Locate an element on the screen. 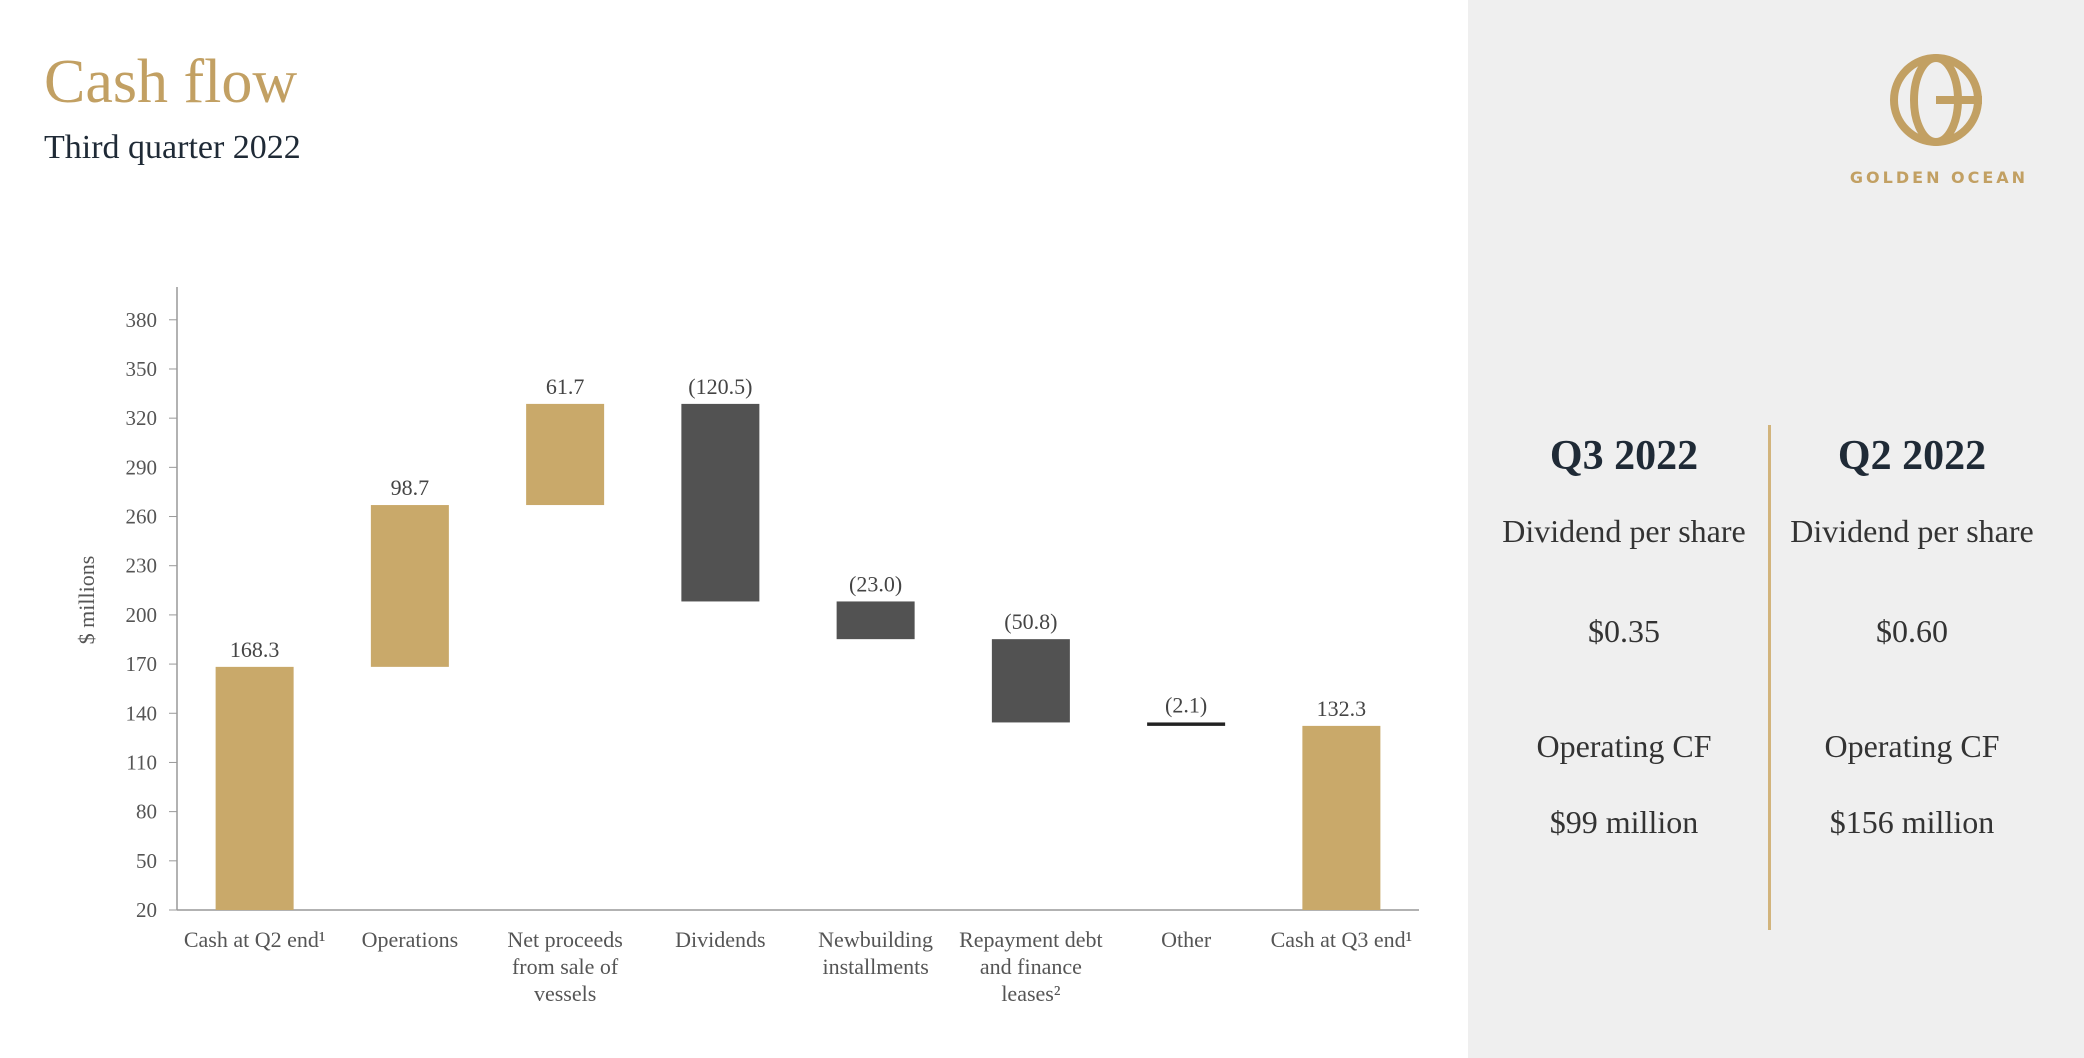 This screenshot has width=2084, height=1058. label-line: Repayment debt is located at coordinates (1031, 939).